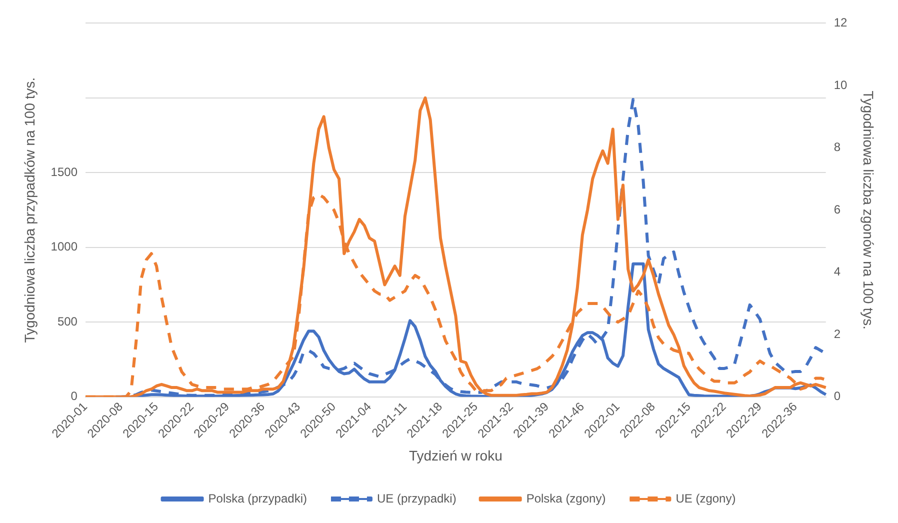 This screenshot has height=523, width=898. I want to click on y2-tick-label: 6, so click(837, 209).